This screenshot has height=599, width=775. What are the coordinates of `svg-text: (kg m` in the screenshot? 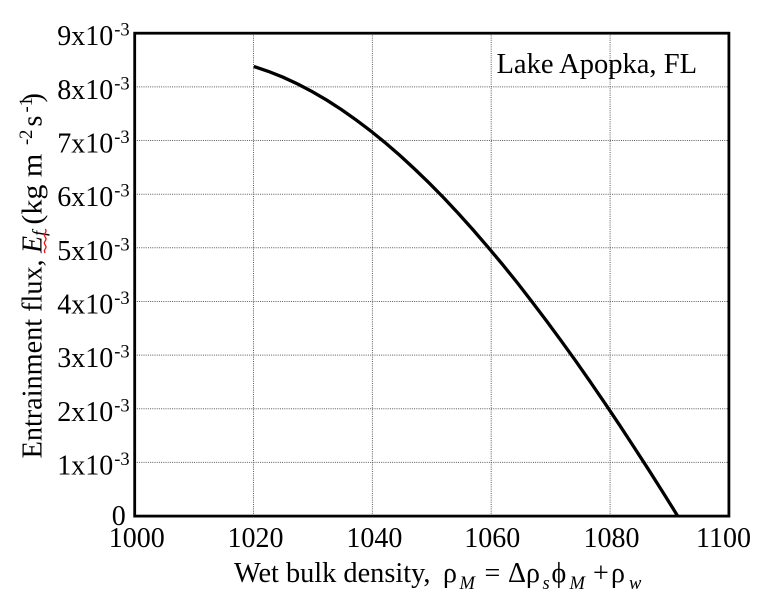 It's located at (33, 188).